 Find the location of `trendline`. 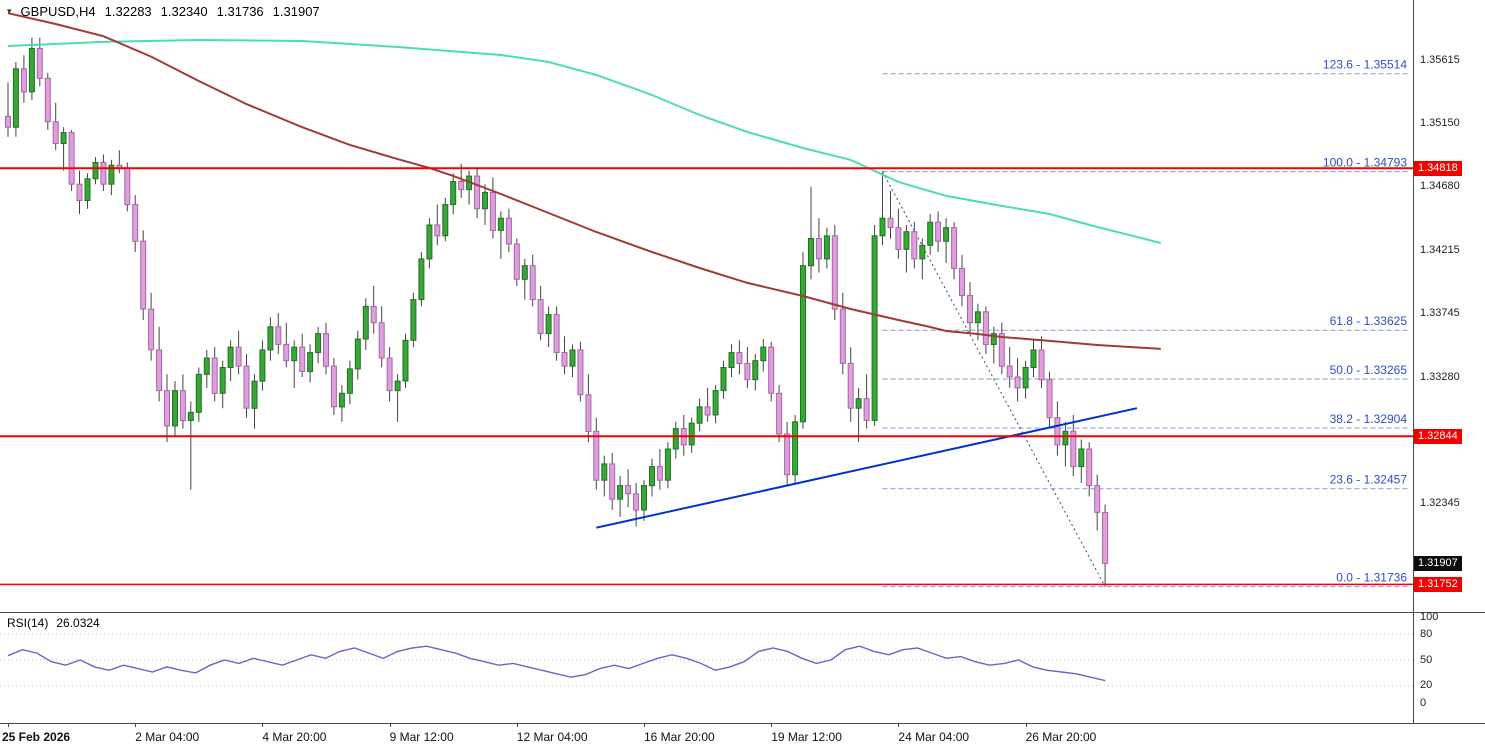

trendline is located at coordinates (867, 468).